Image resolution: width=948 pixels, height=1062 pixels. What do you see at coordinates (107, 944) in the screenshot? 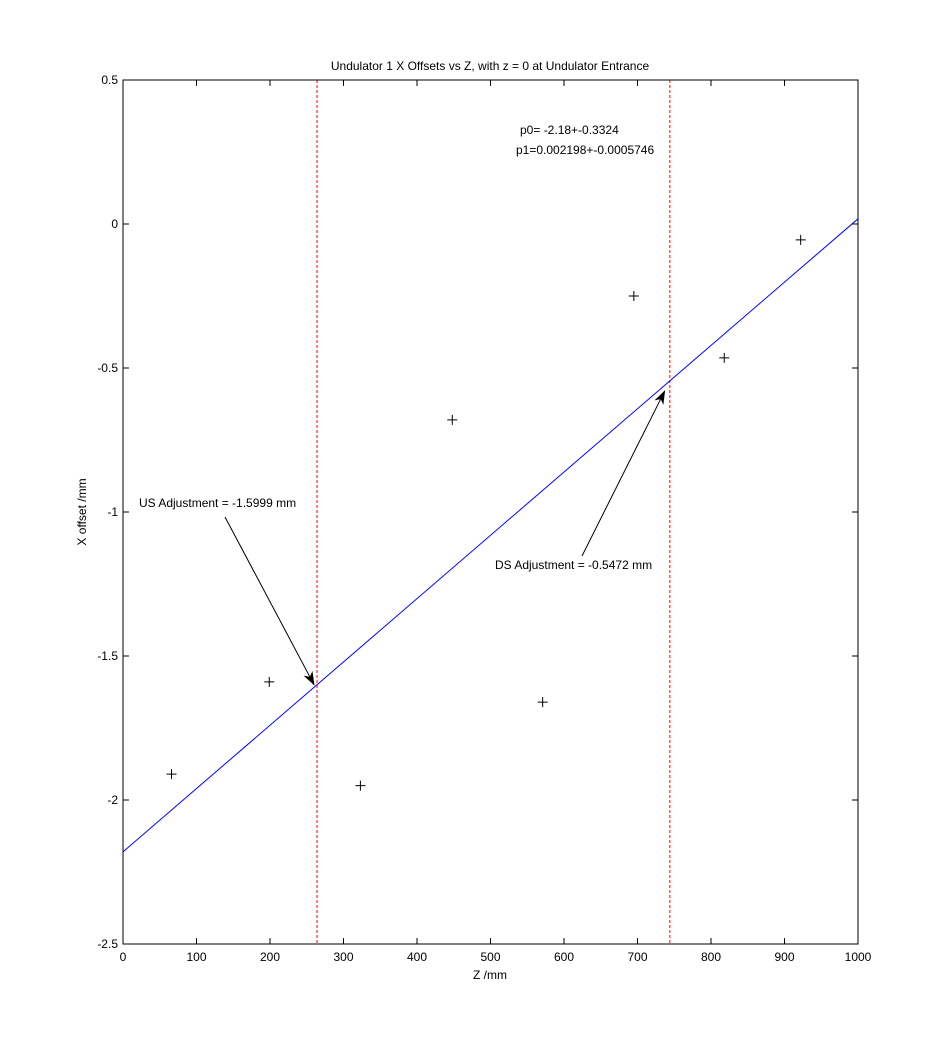
I see `y-tick-label: -2.5` at bounding box center [107, 944].